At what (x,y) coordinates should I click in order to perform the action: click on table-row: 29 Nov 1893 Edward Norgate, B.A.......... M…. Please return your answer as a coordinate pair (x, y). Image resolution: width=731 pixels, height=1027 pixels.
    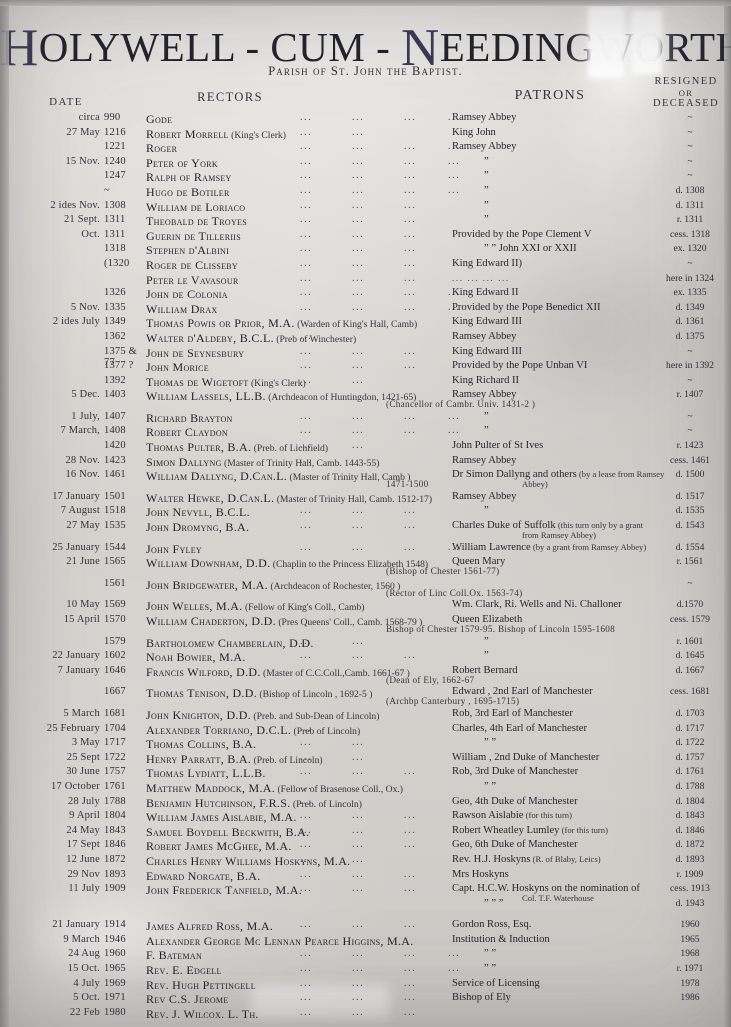
    Looking at the image, I should click on (365, 876).